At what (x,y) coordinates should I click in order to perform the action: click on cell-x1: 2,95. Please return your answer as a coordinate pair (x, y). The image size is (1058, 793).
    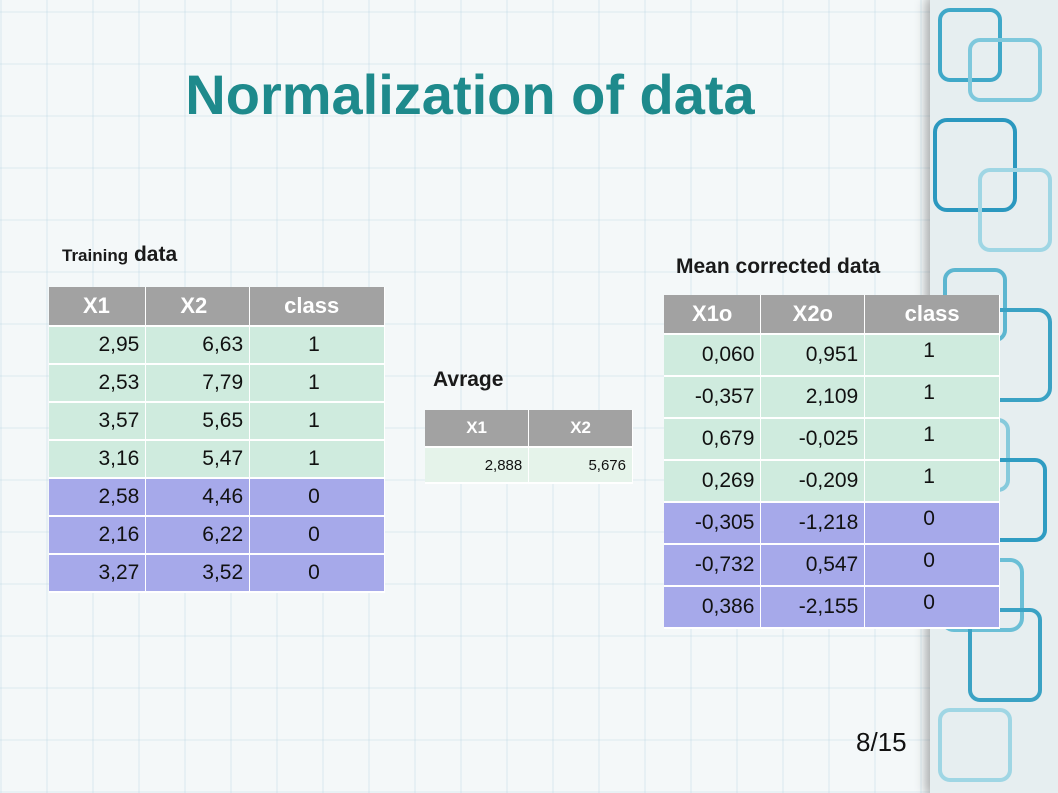
    Looking at the image, I should click on (98, 345).